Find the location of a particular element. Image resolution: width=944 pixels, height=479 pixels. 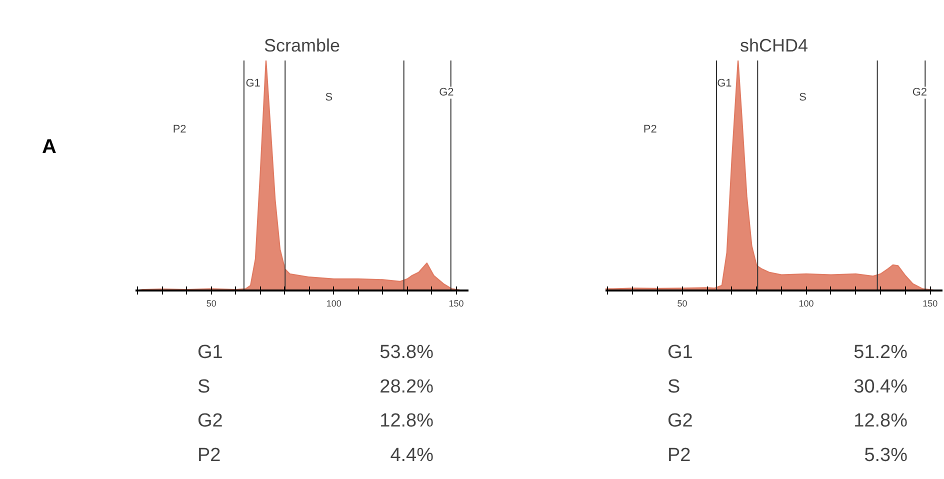

text: P2 5.3% is located at coordinates (788, 455).